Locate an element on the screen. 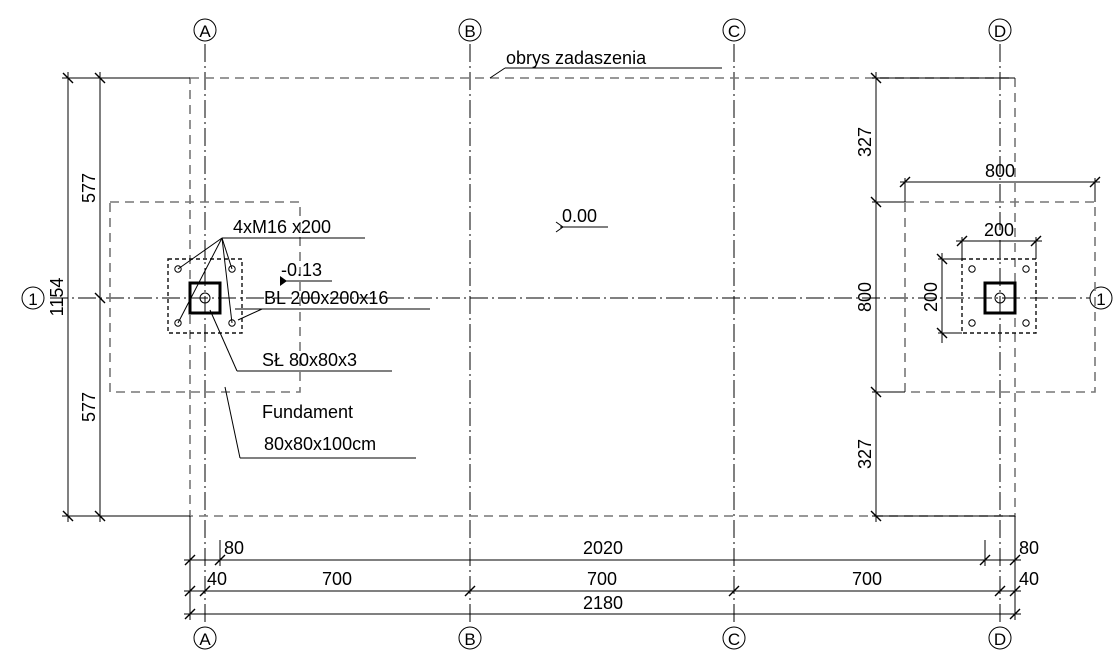 The image size is (1116, 660). dim-chain-2-span-1-text: 700 is located at coordinates (337, 579).